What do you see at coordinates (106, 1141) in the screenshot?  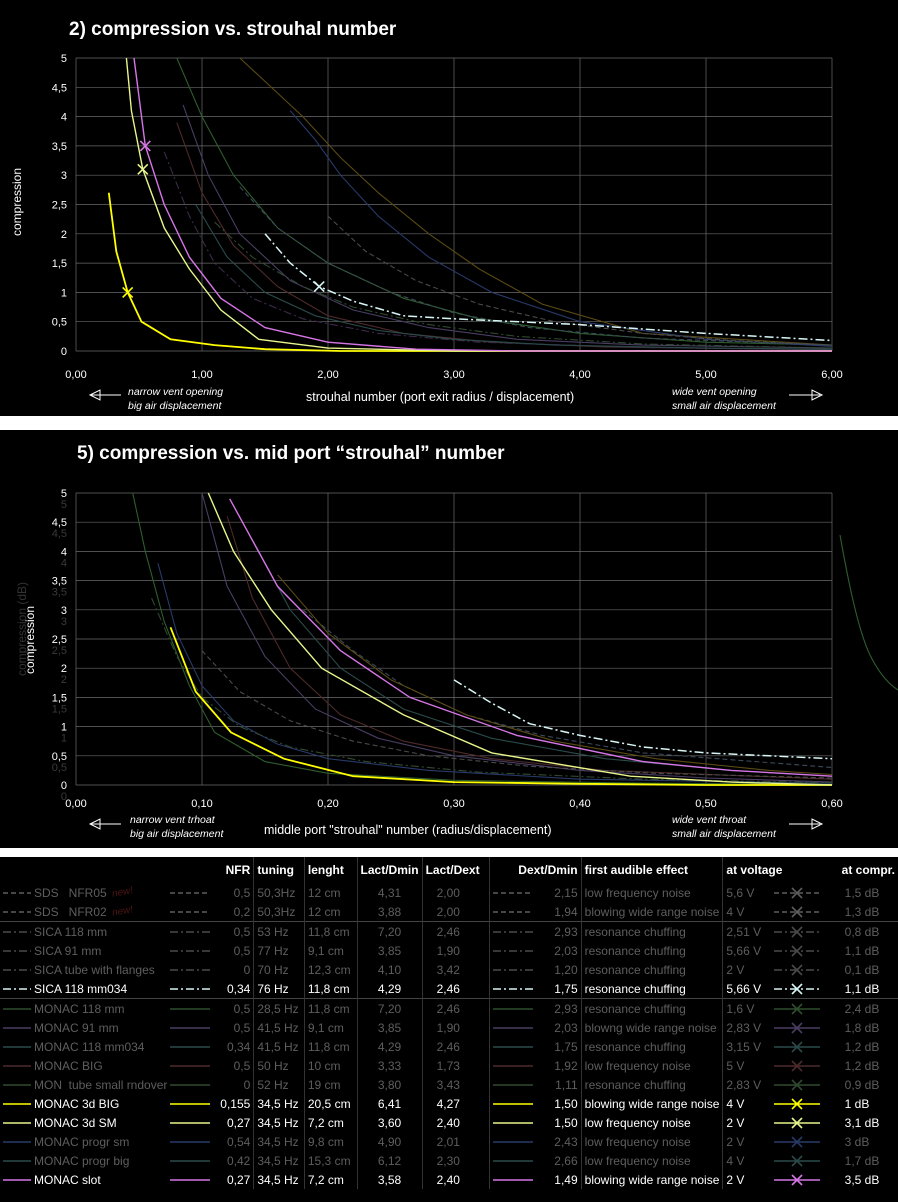 I see `legend-name-cell: MONAC progr sm` at bounding box center [106, 1141].